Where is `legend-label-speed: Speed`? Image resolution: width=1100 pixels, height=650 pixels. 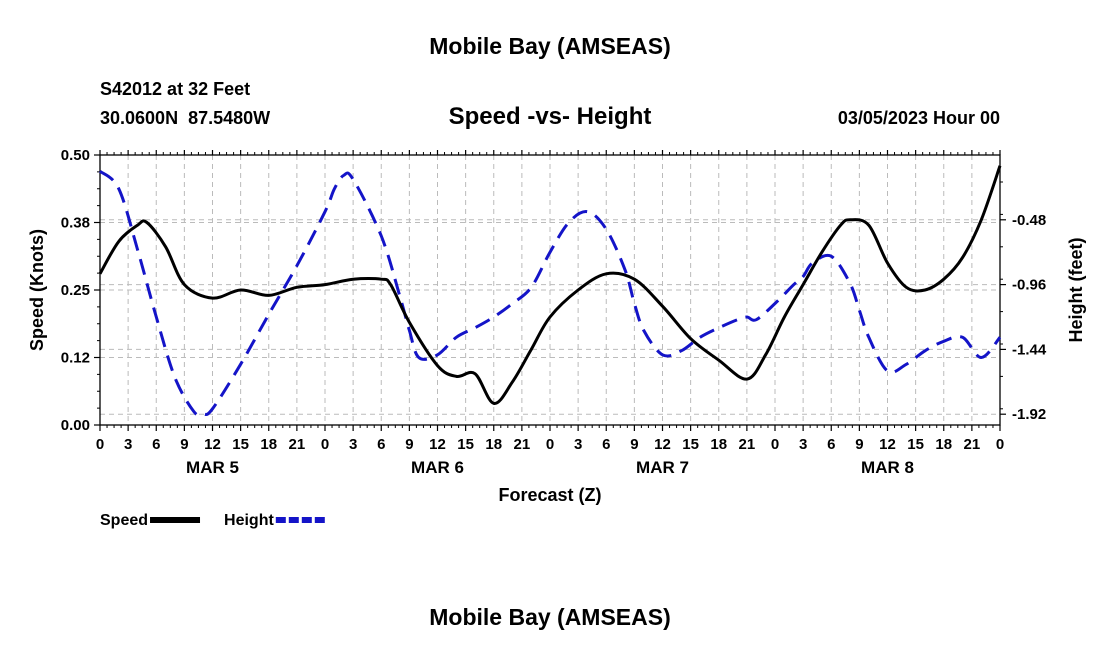
legend-label-speed: Speed is located at coordinates (124, 520).